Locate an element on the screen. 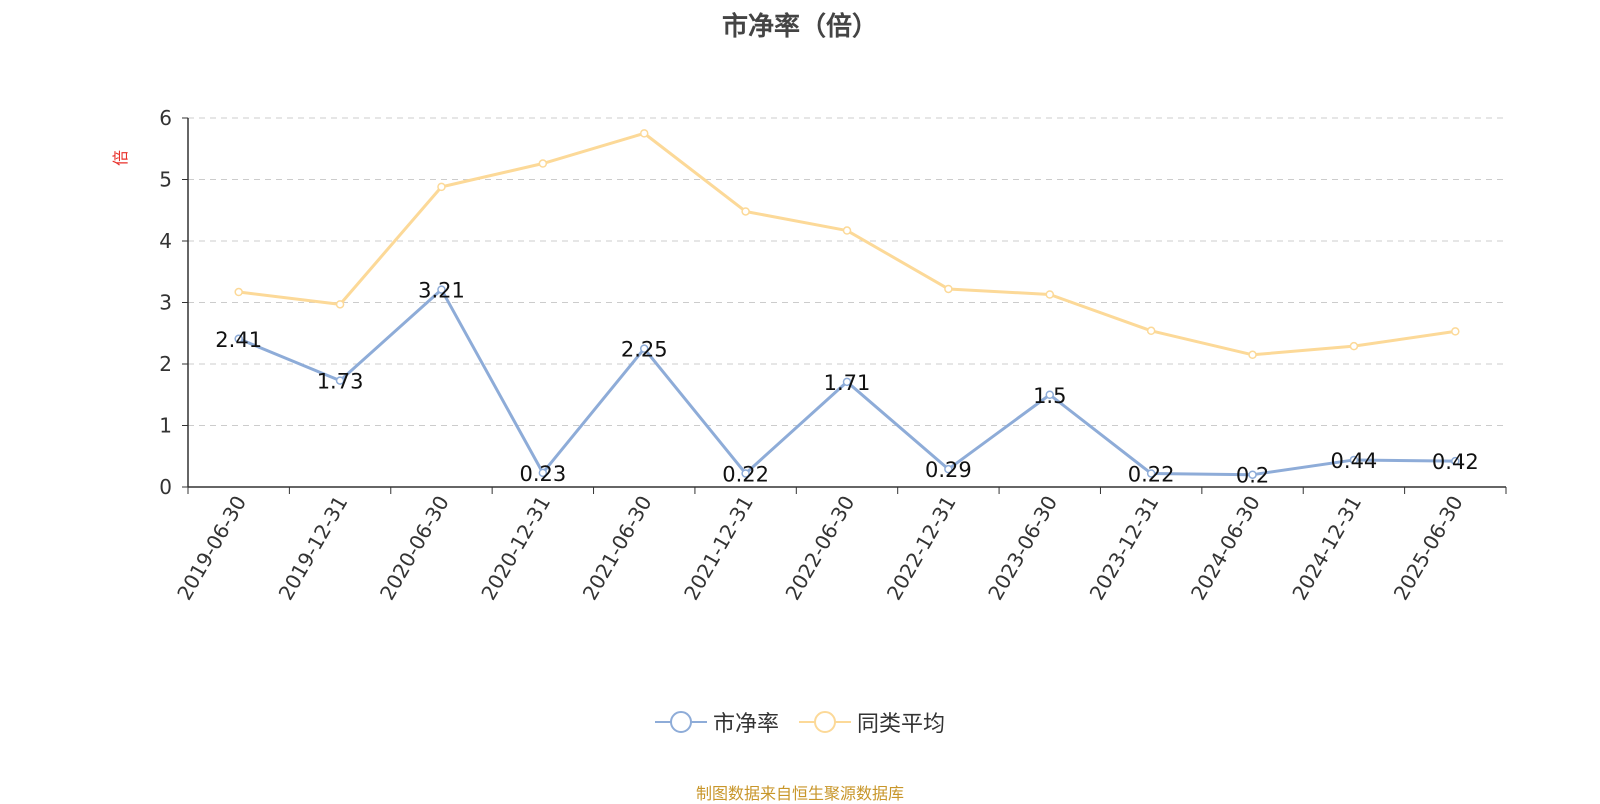  data-label: 0.42 is located at coordinates (1455, 462).